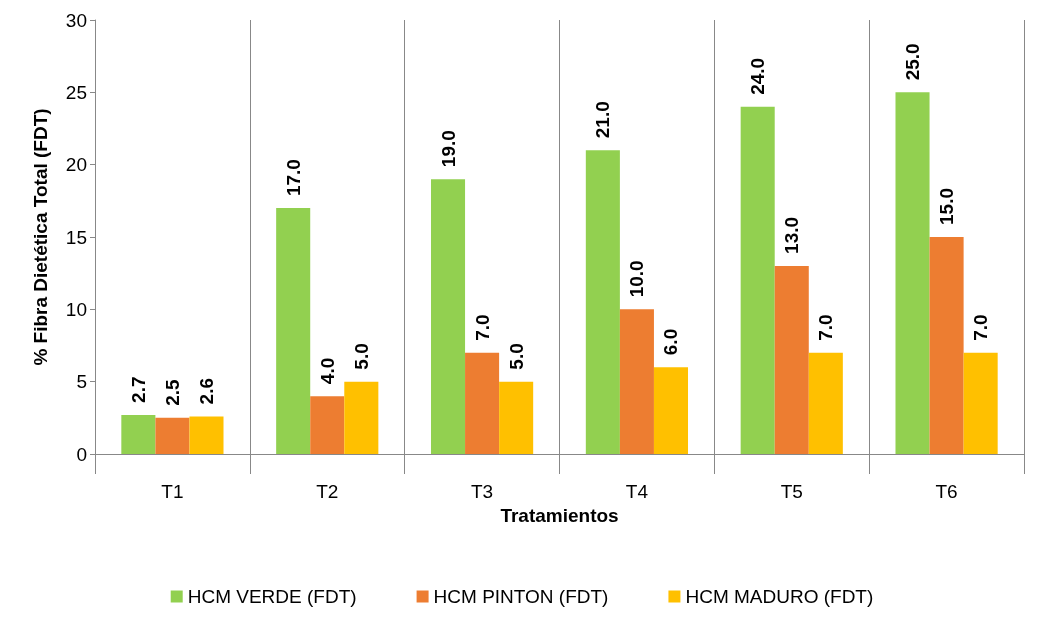  Describe the element at coordinates (272, 596) in the screenshot. I see `legend-label: HCM VERDE (FDT)` at that location.